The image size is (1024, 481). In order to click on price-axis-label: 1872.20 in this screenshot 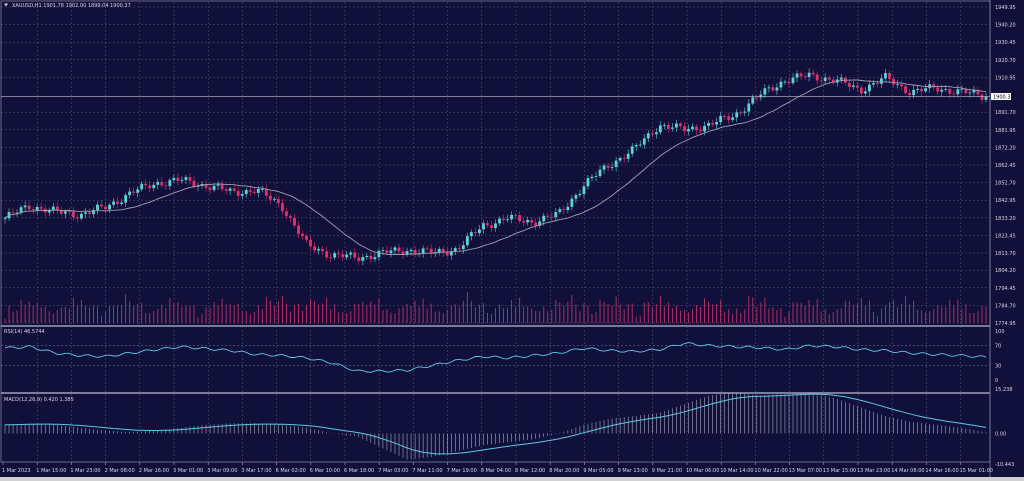, I will do `click(1005, 148)`.